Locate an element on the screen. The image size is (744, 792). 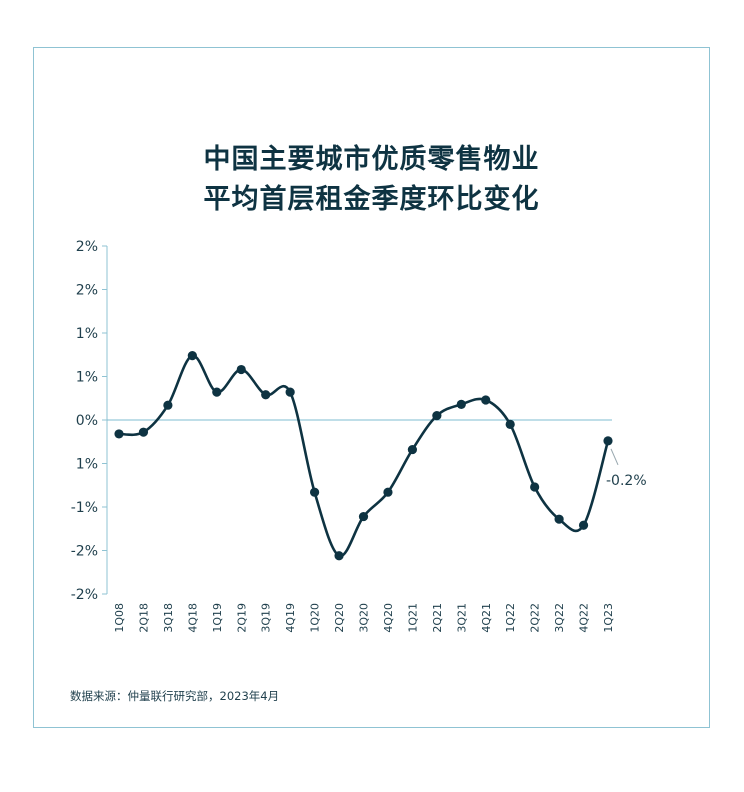
y-tick-label-0: 2% is located at coordinates (87, 247).